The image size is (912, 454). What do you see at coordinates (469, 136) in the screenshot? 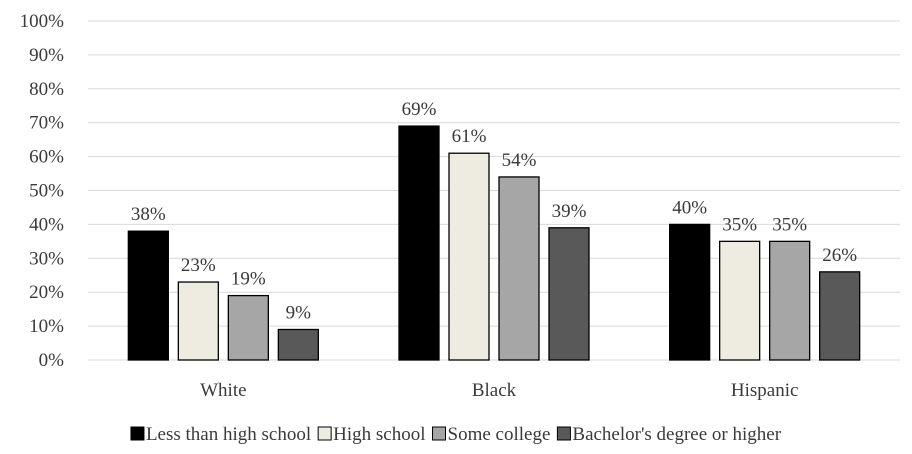
I see `data-label: 61%` at bounding box center [469, 136].